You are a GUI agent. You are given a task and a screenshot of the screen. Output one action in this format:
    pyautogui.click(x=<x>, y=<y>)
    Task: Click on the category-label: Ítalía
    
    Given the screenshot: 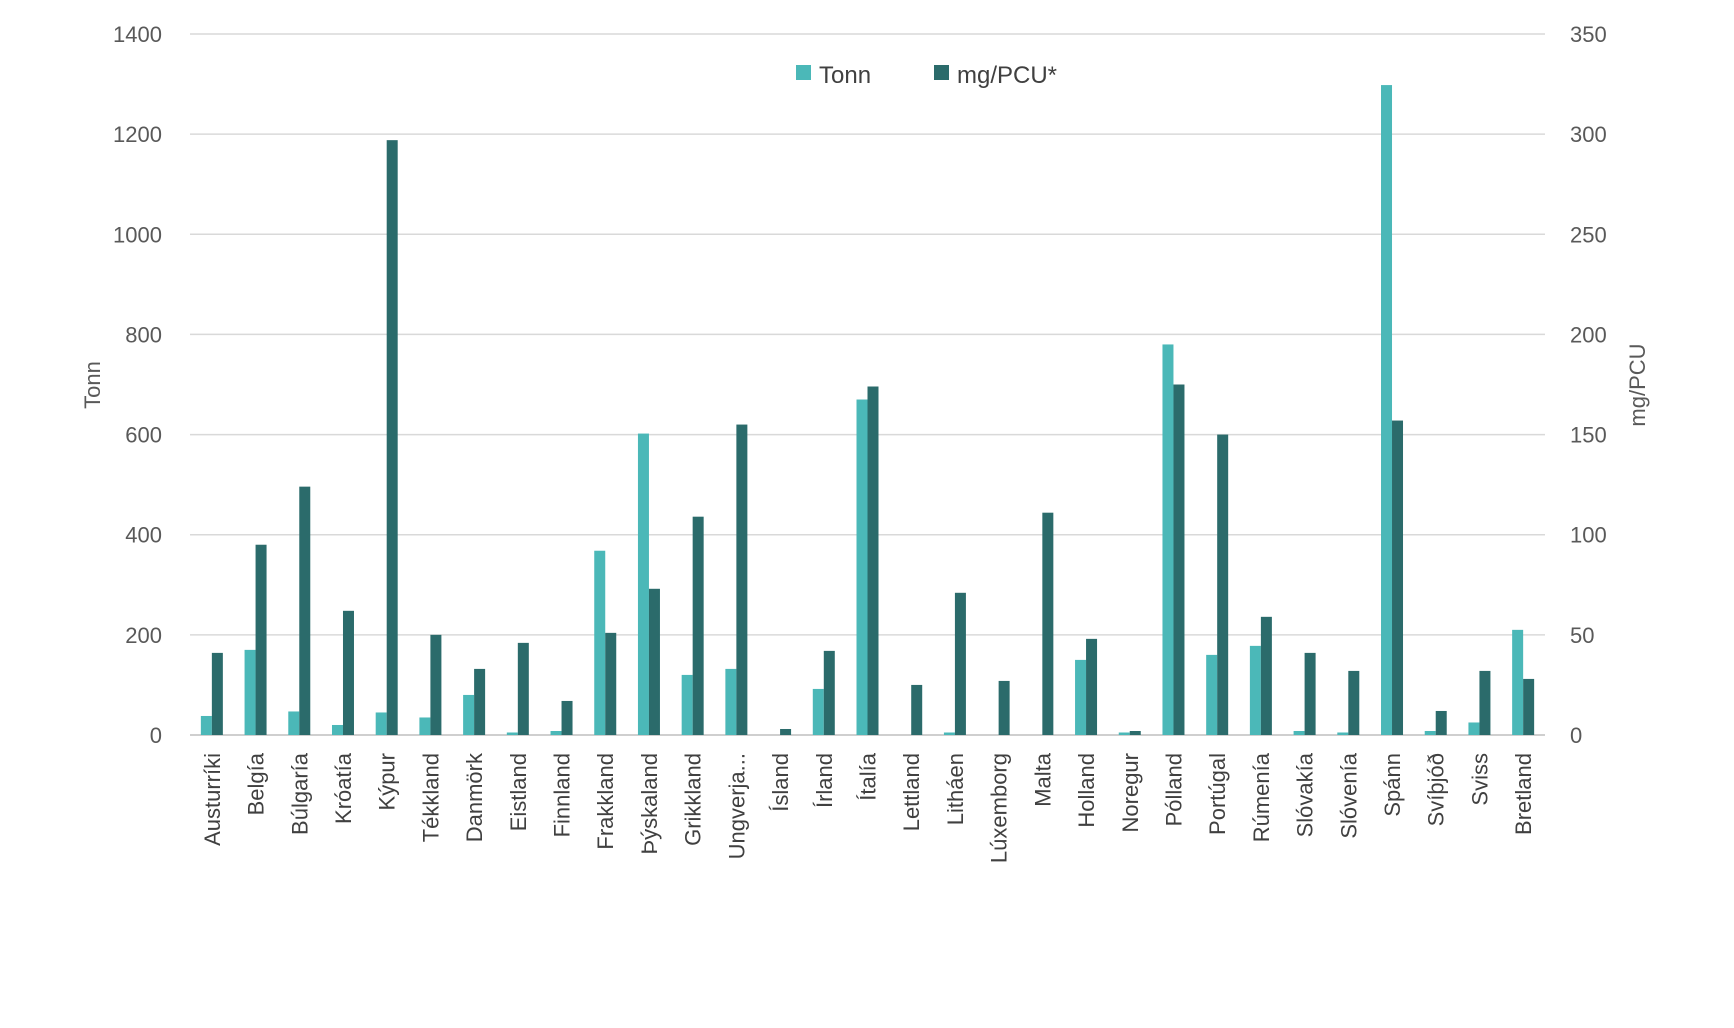 What is the action you would take?
    pyautogui.click(x=868, y=776)
    